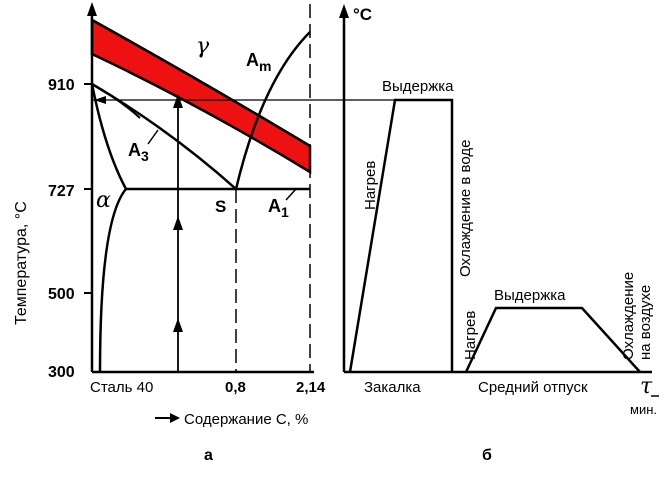 This screenshot has height=493, width=670. I want to click on quench-heating-label: Нагрев, so click(370, 185).